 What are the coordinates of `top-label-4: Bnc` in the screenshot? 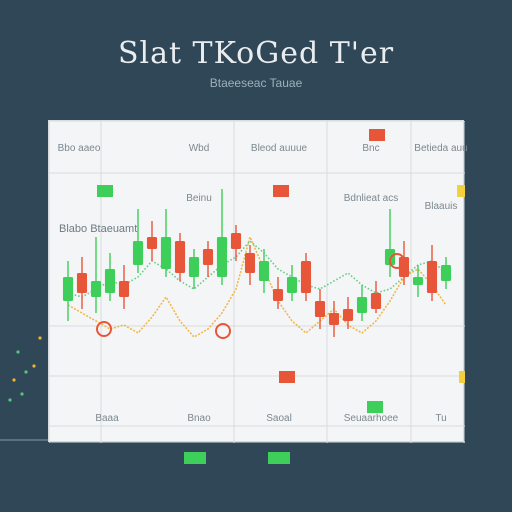 It's located at (371, 148).